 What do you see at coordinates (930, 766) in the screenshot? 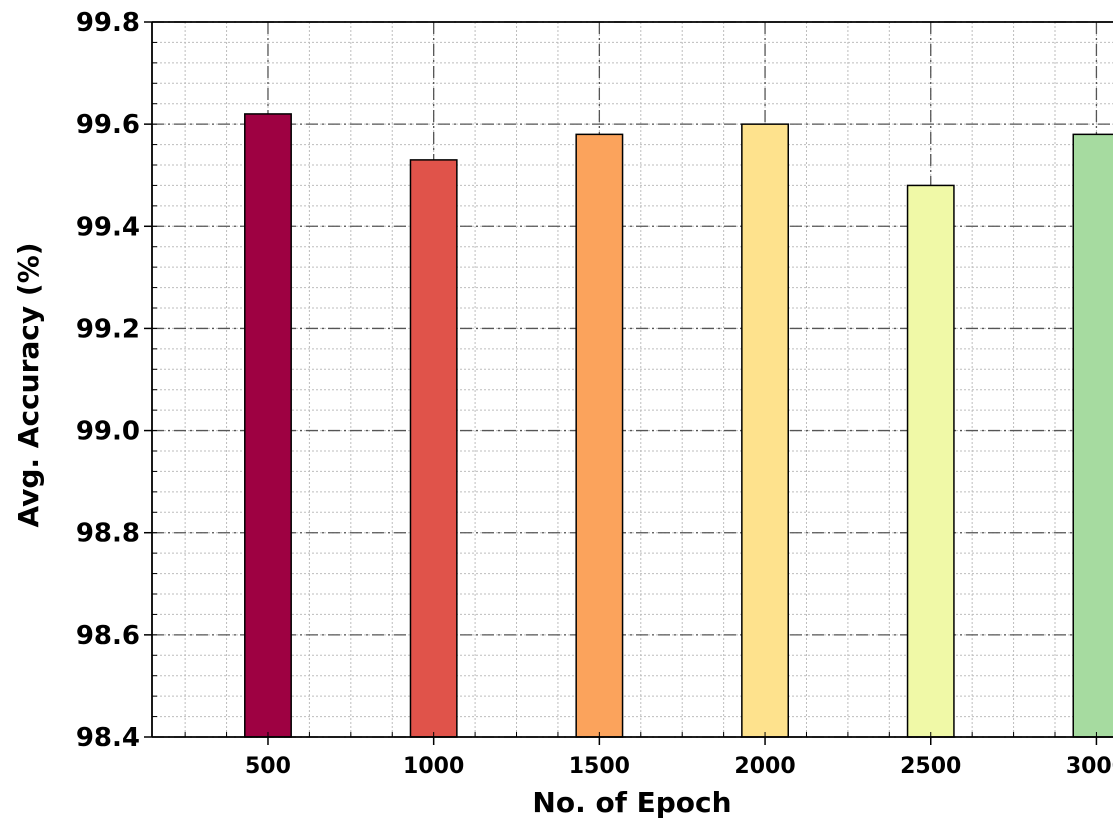
I see `x-tick-label: 2500` at bounding box center [930, 766].